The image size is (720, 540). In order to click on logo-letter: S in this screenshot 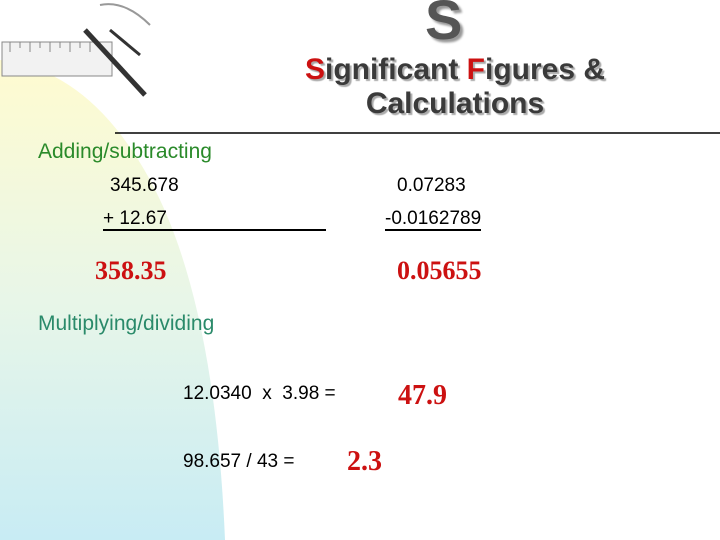, I will do `click(444, 25)`.